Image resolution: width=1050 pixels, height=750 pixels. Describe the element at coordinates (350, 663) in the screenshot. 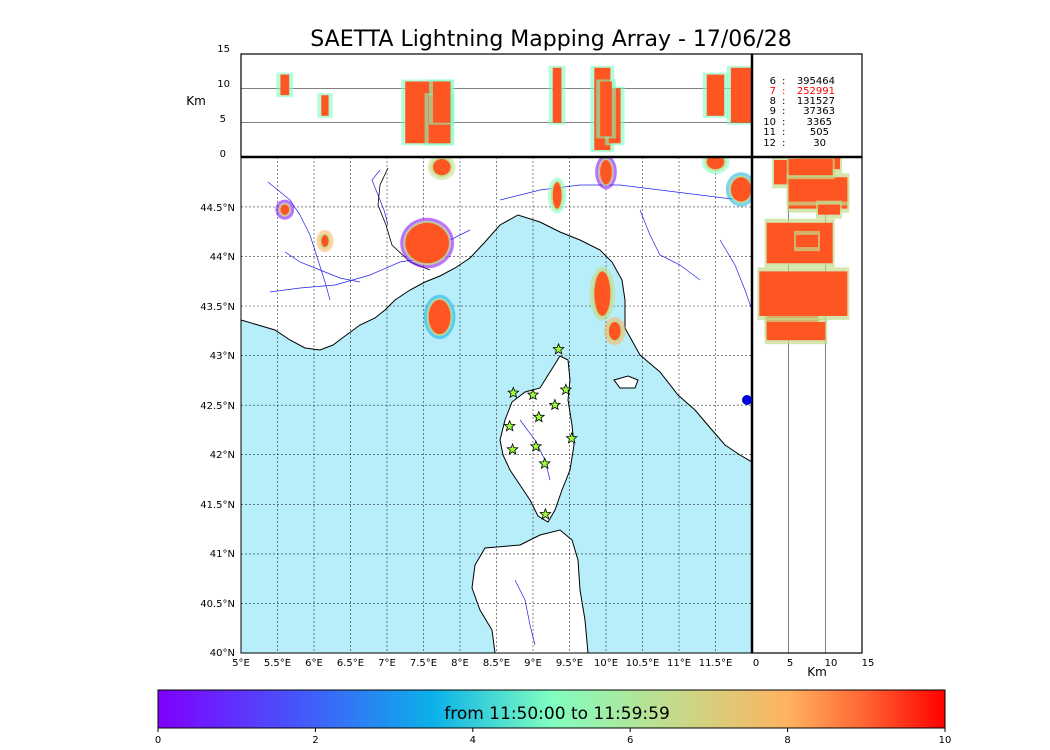

I see `x-tick-label: 6.5°E` at that location.